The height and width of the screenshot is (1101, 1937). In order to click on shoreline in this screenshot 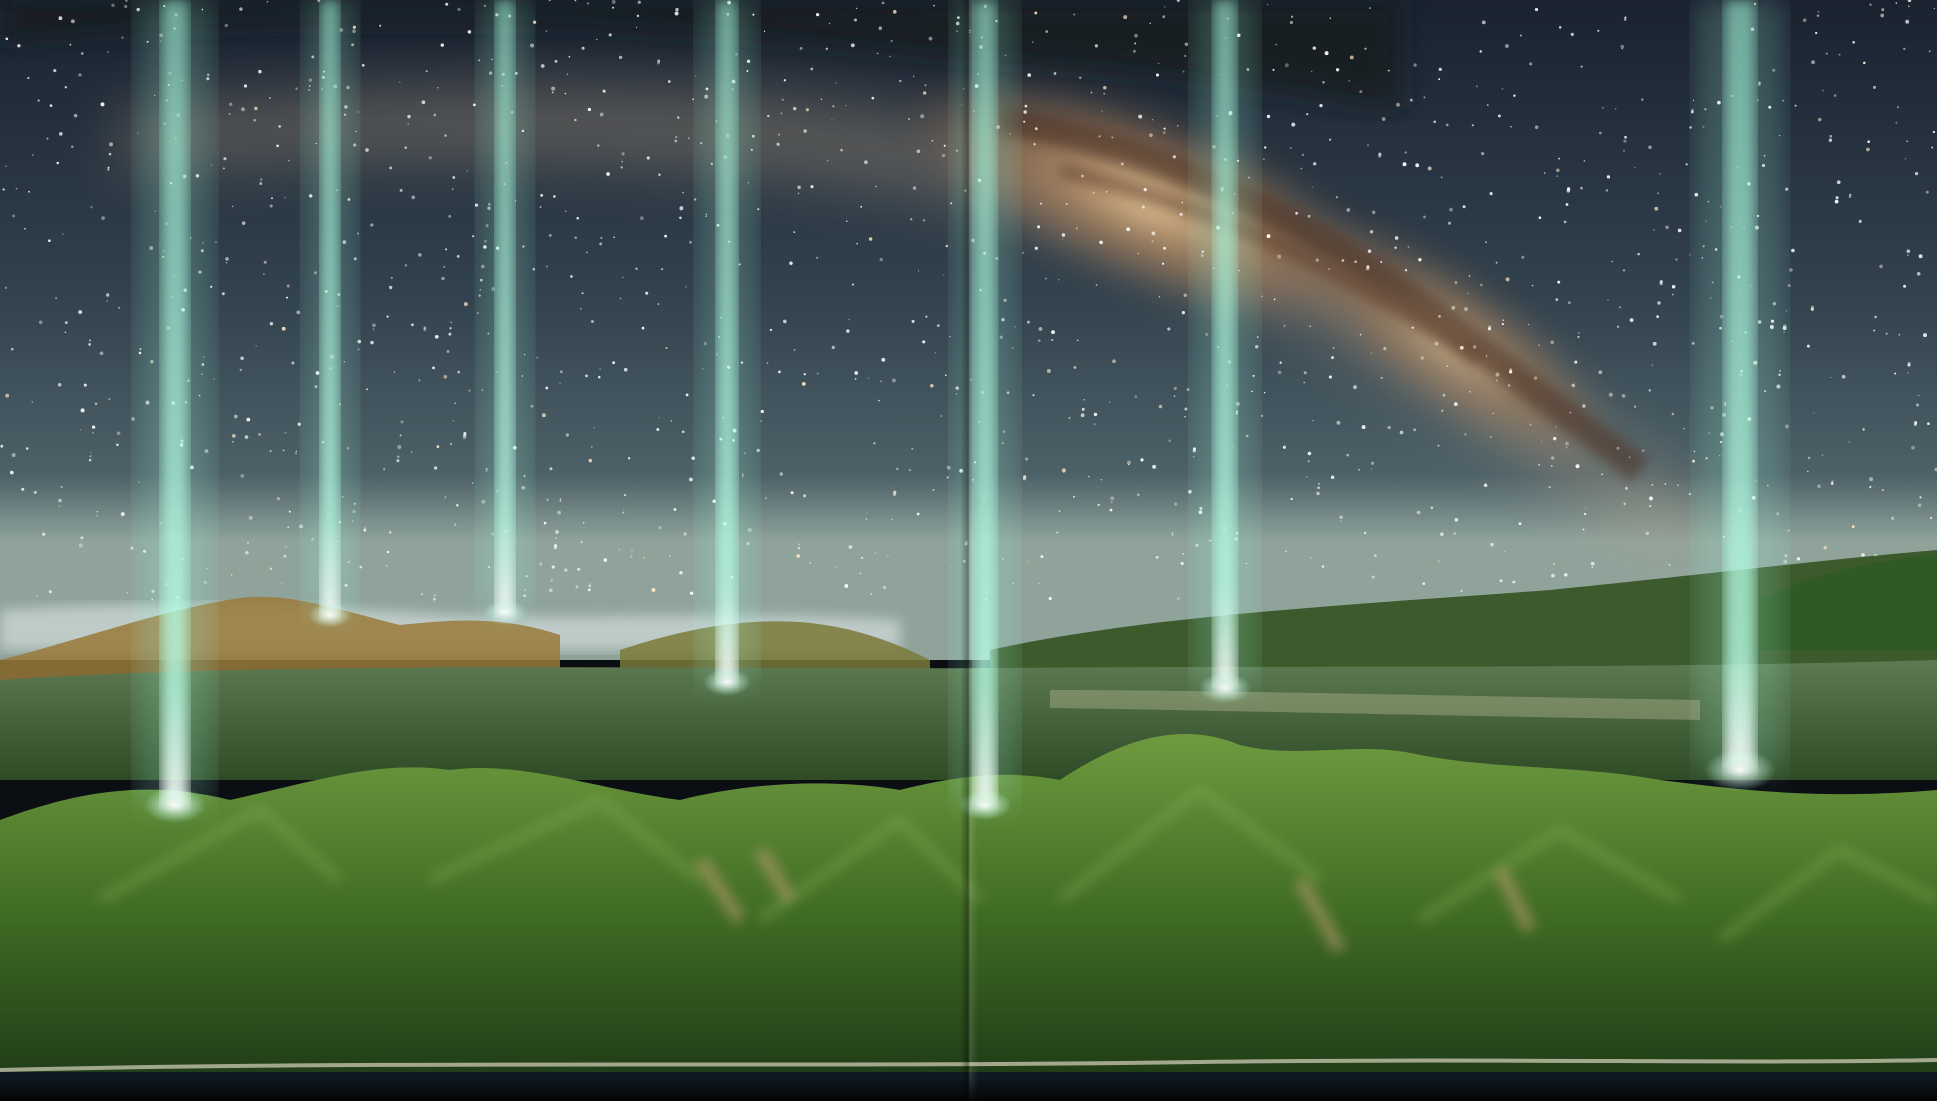, I will do `click(968, 1065)`.